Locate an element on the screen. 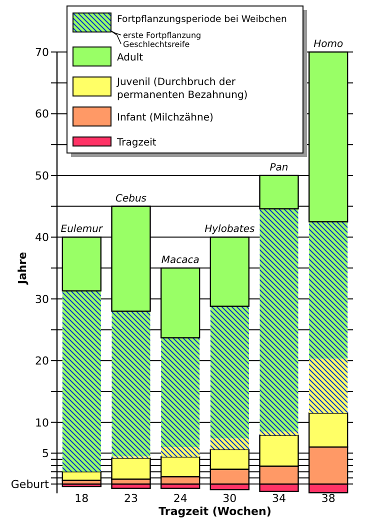 This screenshot has height=523, width=367. x-axis-title: Tragzeit (Wochen) is located at coordinates (215, 511).